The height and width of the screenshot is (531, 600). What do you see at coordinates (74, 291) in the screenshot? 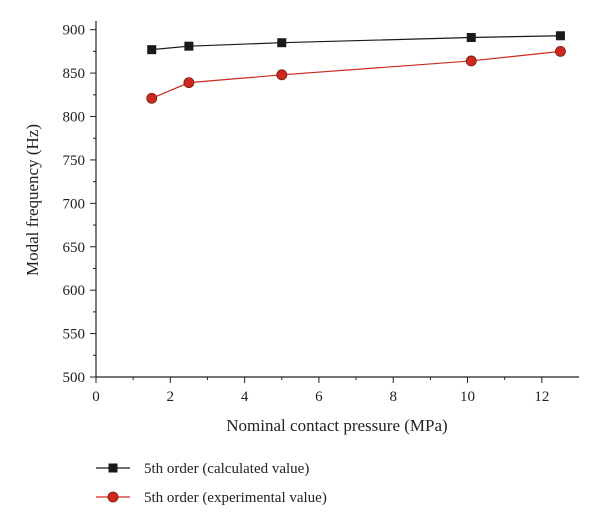
I see `y-tick-label: 600` at bounding box center [74, 291].